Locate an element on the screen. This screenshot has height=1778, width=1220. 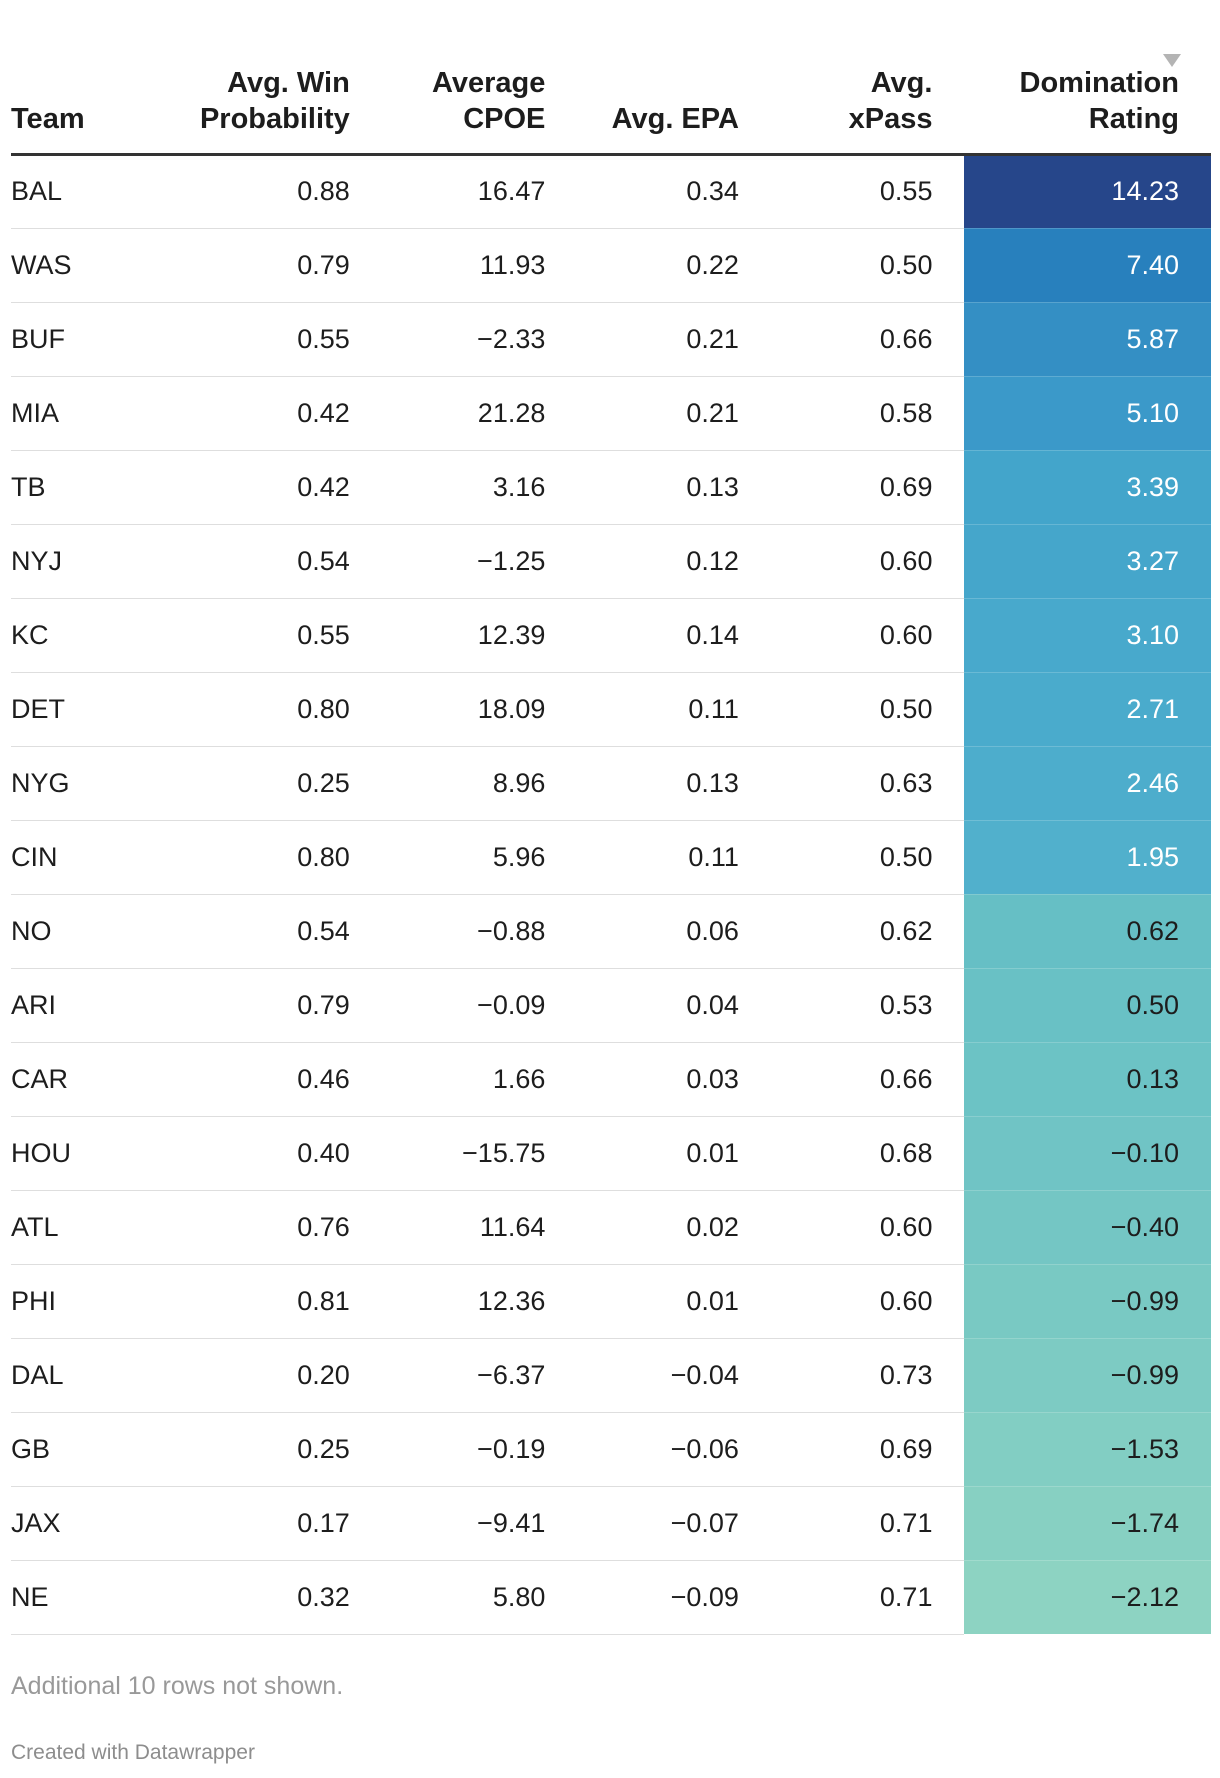
cell-domination-rating: 5.10 is located at coordinates (1087, 413).